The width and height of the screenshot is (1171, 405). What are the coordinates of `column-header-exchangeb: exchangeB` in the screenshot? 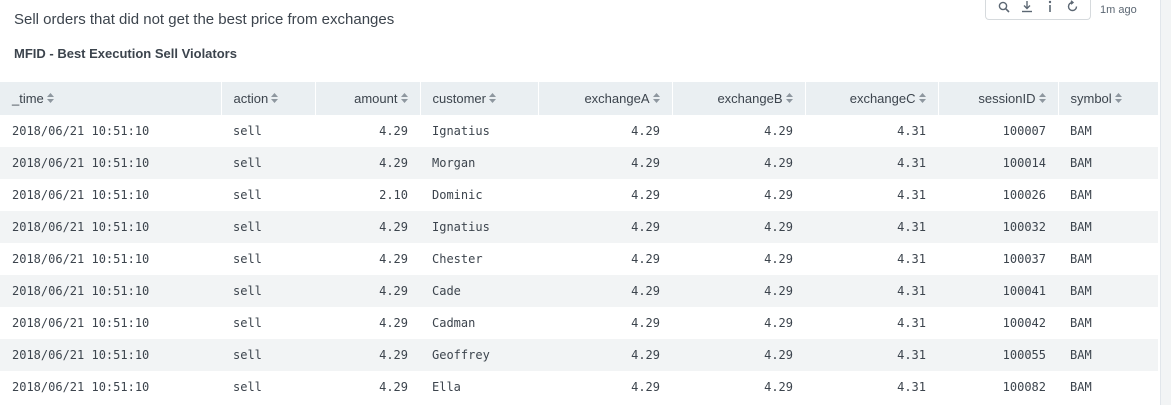 It's located at (739, 98).